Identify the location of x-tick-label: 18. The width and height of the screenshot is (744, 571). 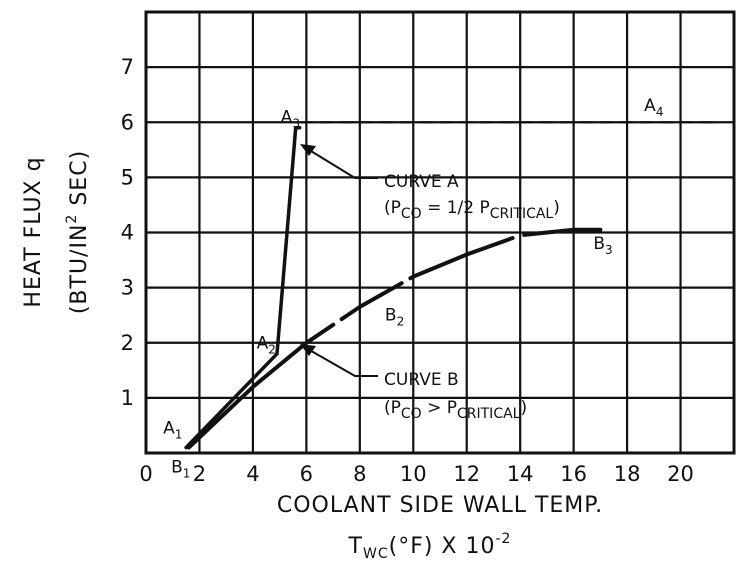
(627, 474).